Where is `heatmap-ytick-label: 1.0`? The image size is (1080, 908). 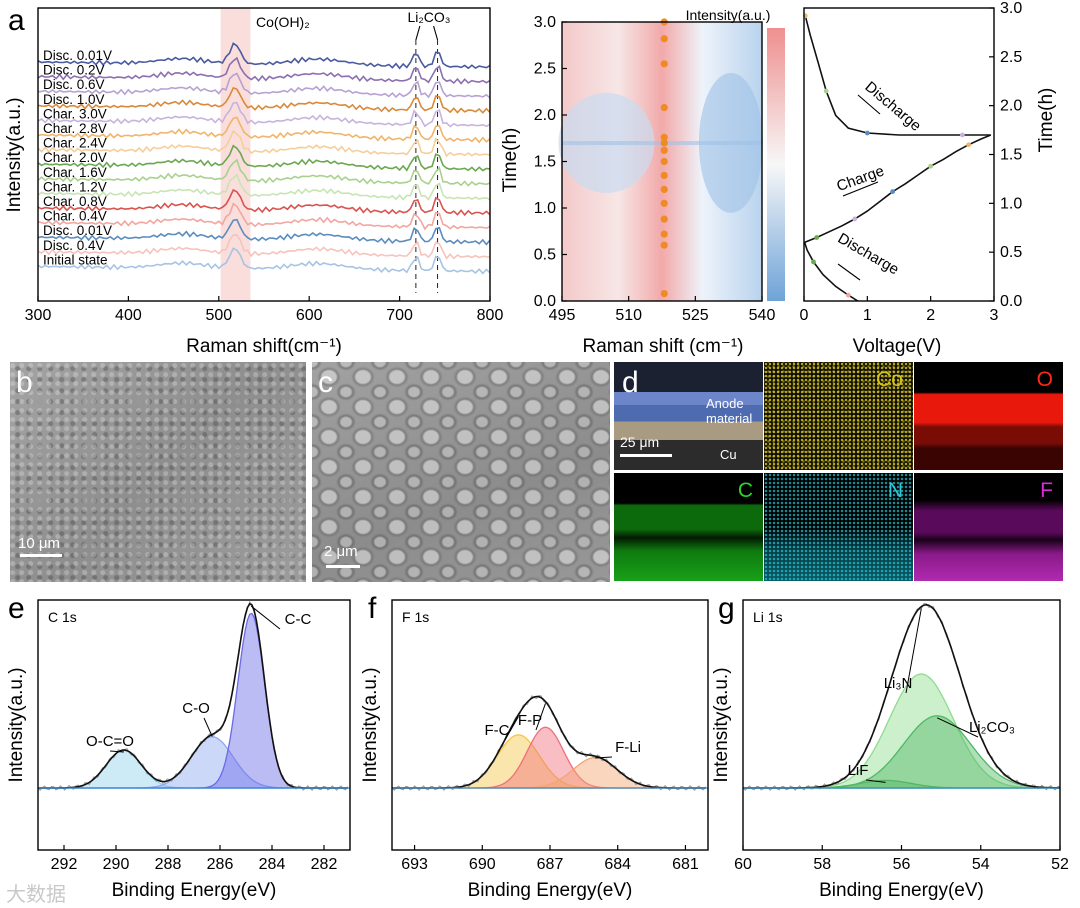
heatmap-ytick-label: 1.0 is located at coordinates (545, 208).